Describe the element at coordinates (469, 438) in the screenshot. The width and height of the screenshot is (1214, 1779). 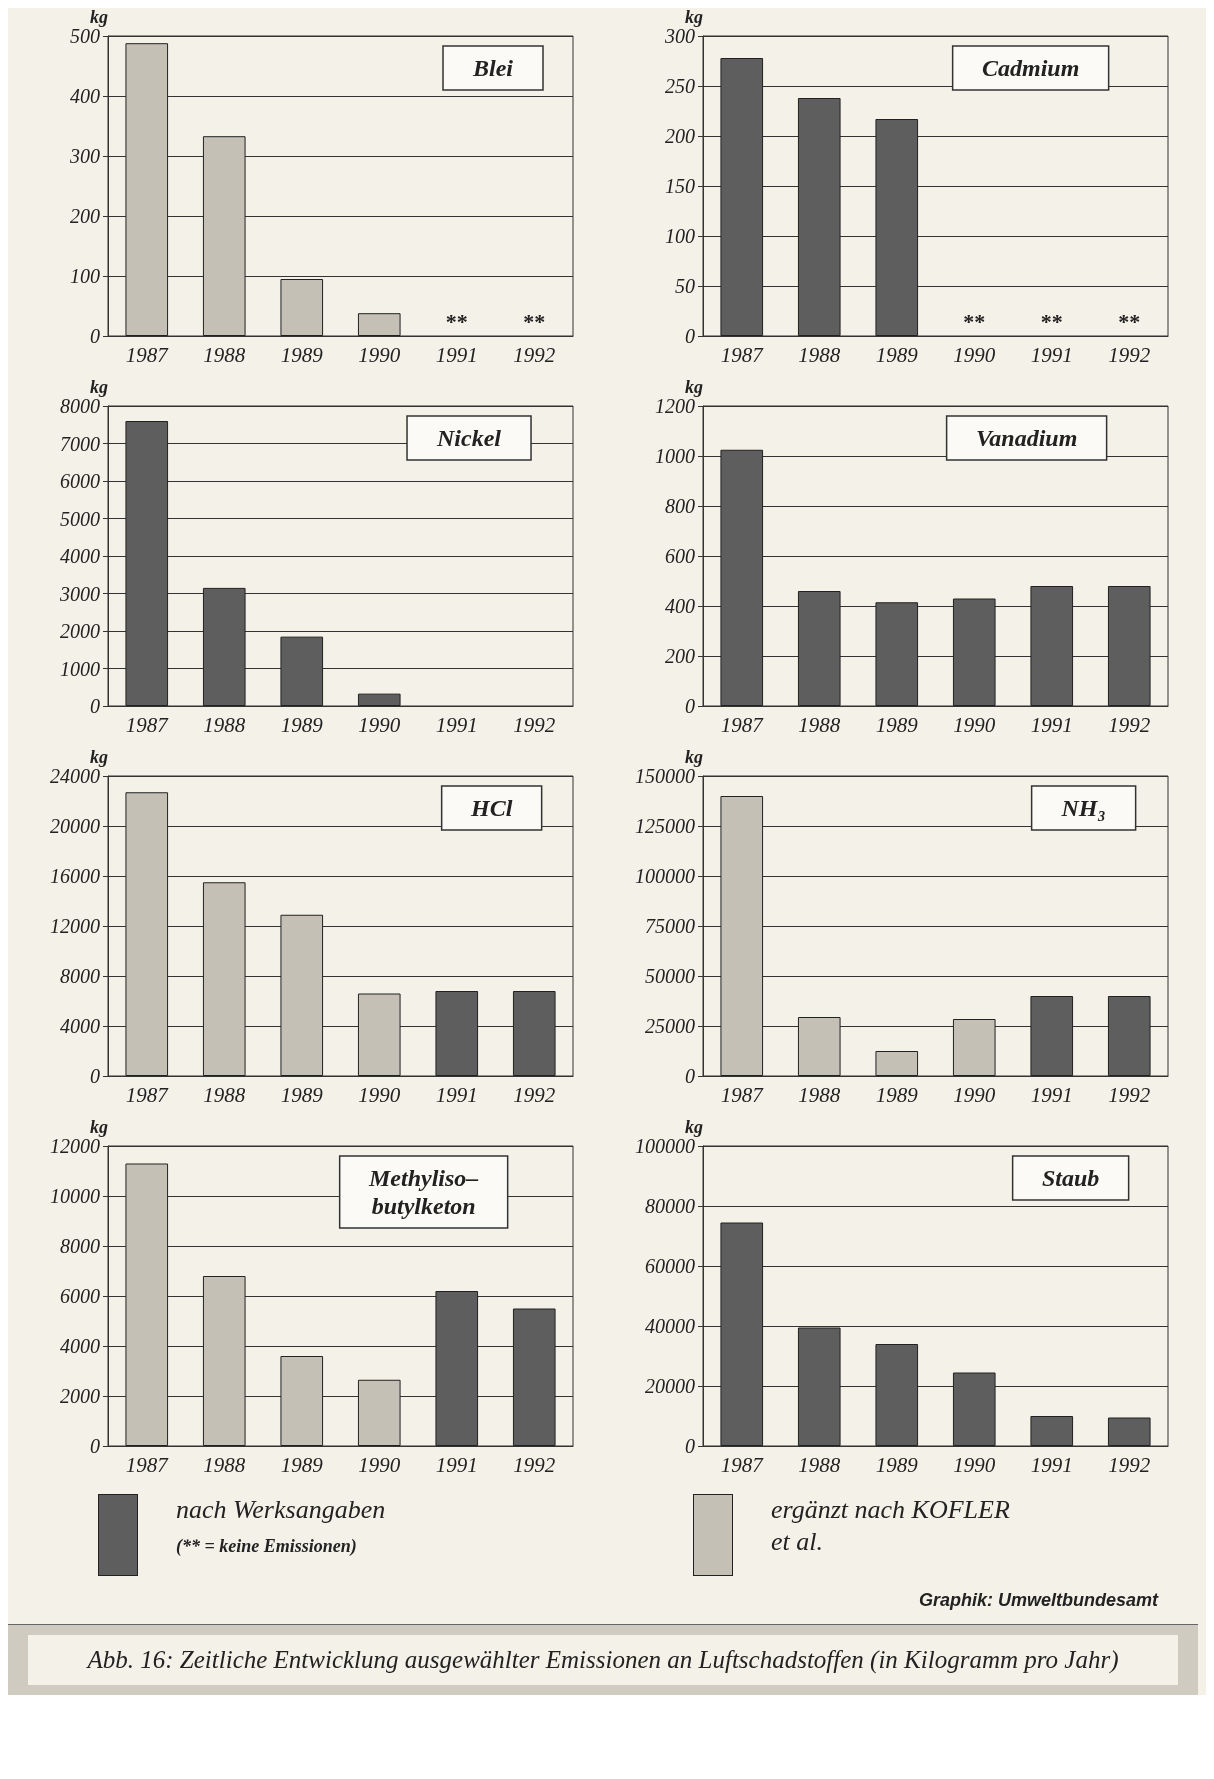
I see `text: Nickel` at that location.